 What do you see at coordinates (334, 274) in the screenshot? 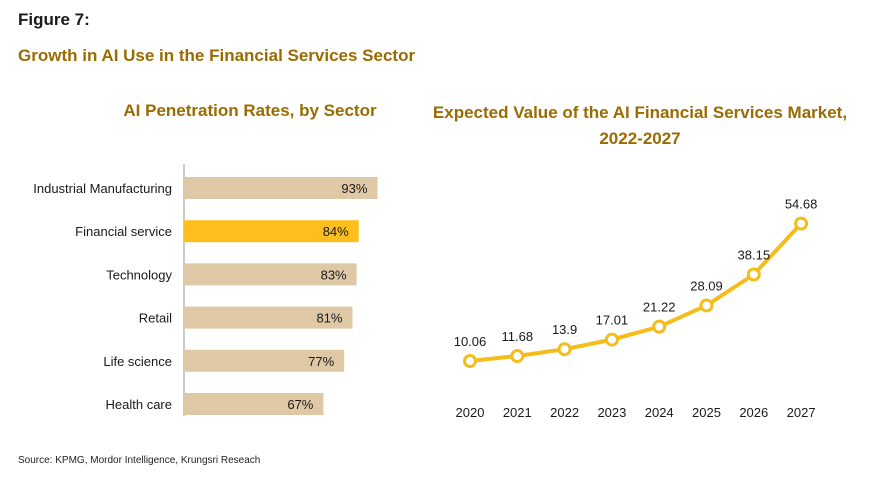
I see `bar-value-label: 83%` at bounding box center [334, 274].